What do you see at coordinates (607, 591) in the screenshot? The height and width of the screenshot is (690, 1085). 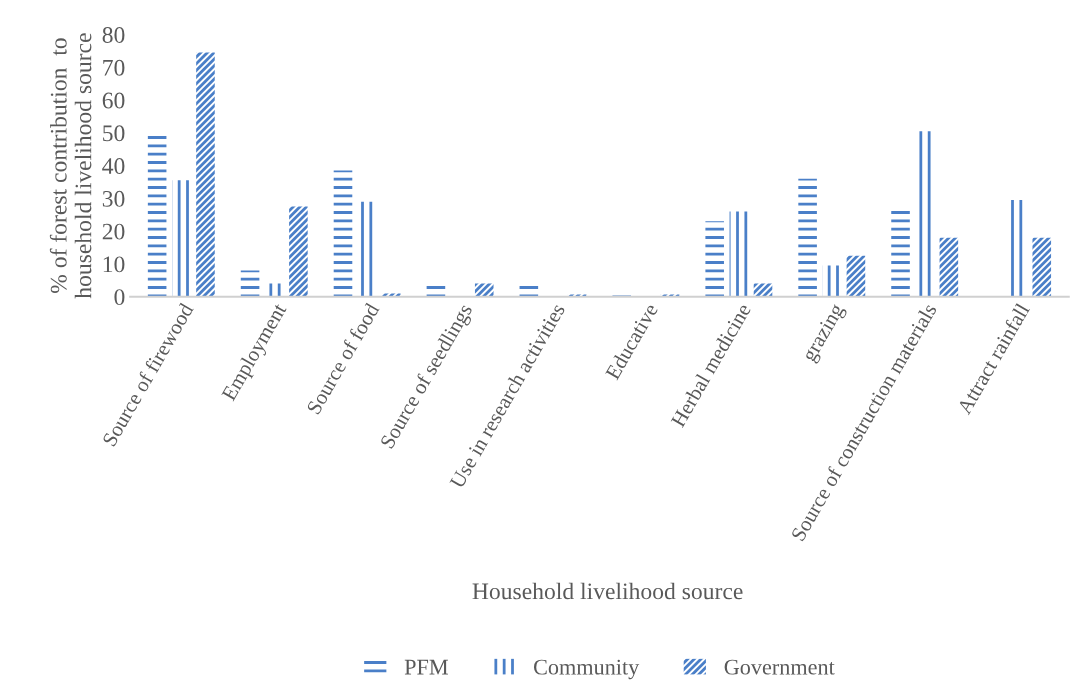 I see `x-axis-title: Household livelihood source` at bounding box center [607, 591].